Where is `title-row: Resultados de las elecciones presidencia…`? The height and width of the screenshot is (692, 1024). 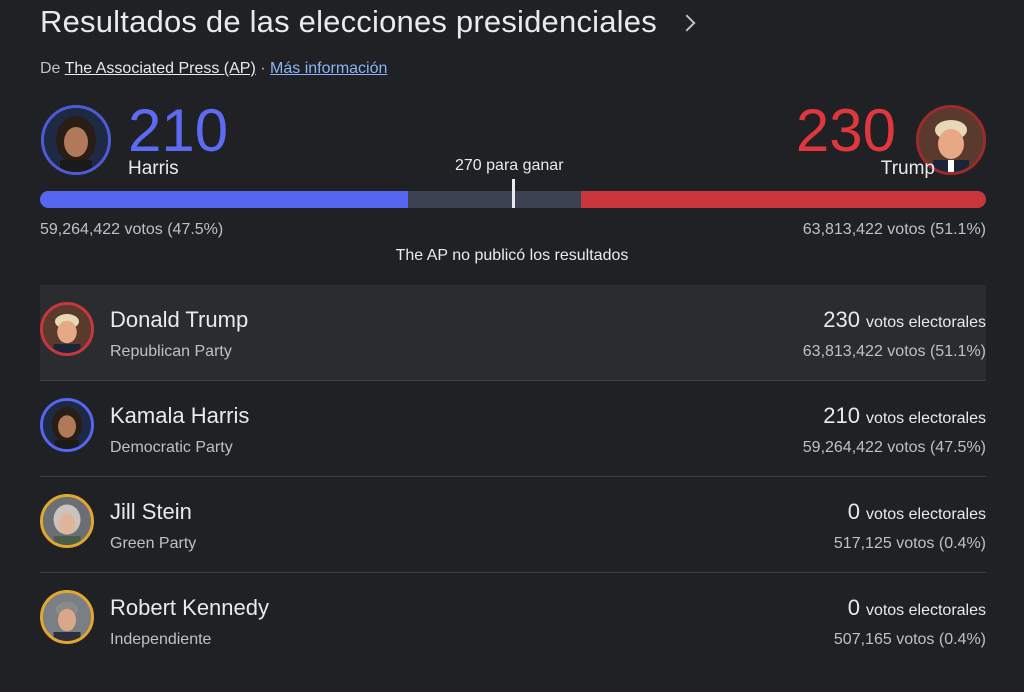 title-row: Resultados de las elecciones presidencia… is located at coordinates (368, 22).